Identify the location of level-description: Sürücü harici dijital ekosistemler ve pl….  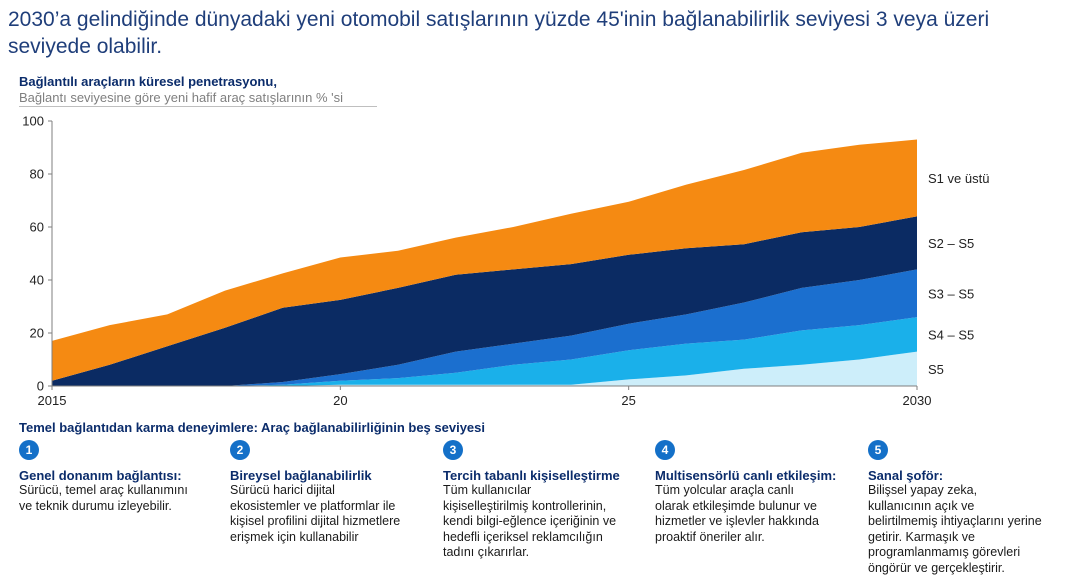
(332, 514).